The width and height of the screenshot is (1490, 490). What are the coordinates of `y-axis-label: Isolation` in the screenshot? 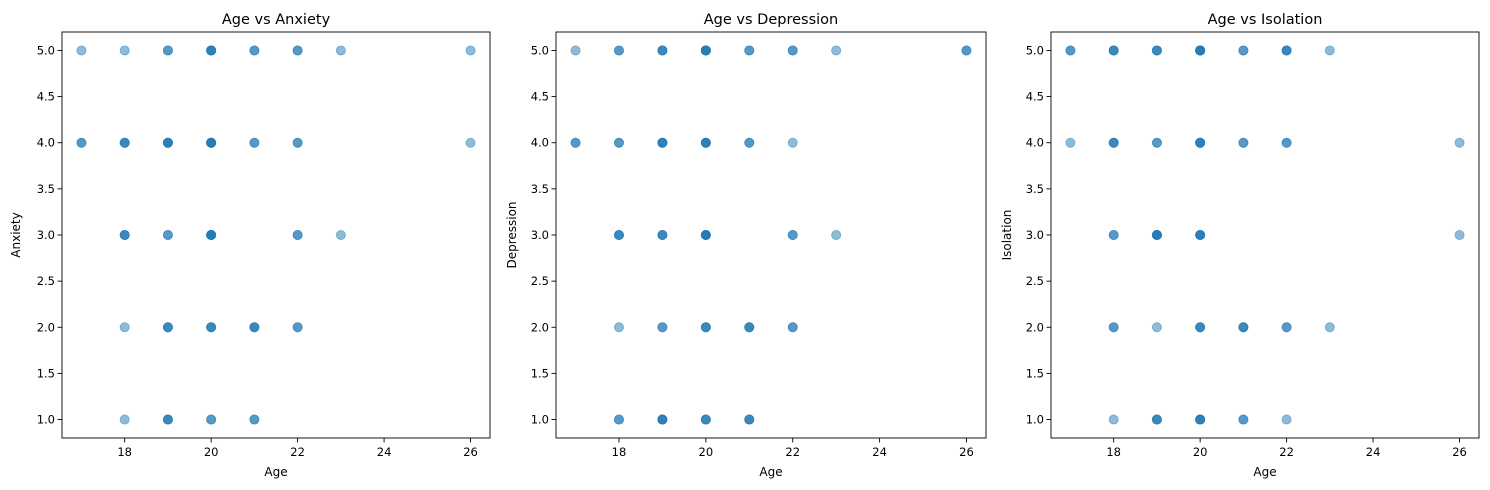 It's located at (1007, 235).